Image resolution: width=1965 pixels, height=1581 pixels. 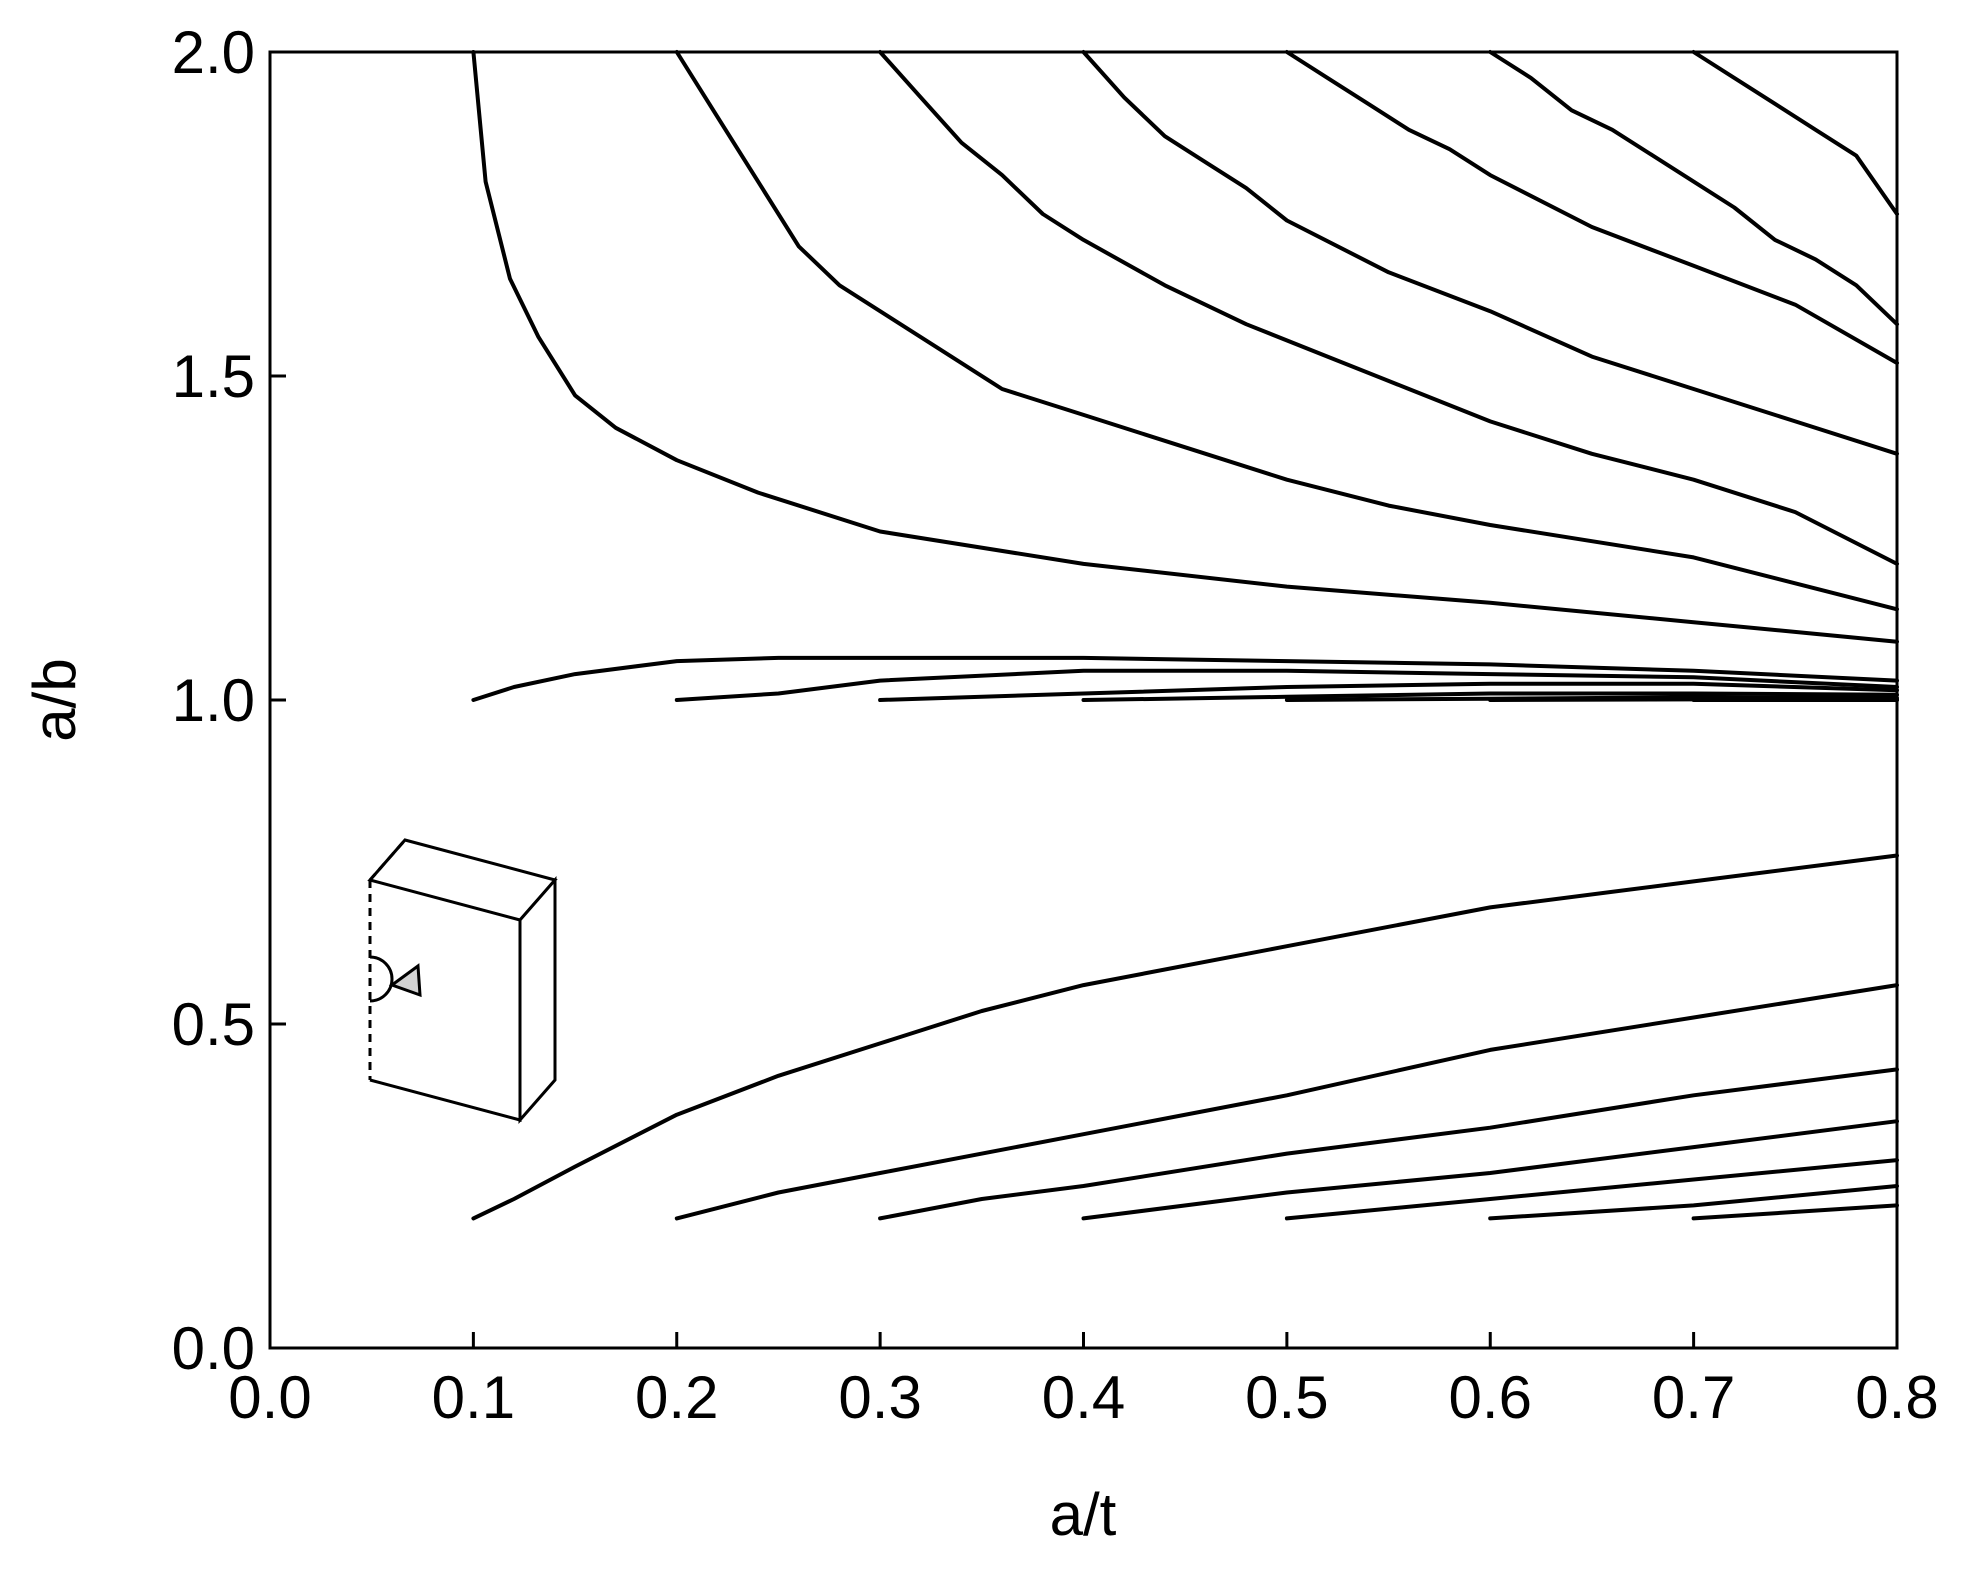 I want to click on x-tick-label: 0.2, so click(x=676, y=1397).